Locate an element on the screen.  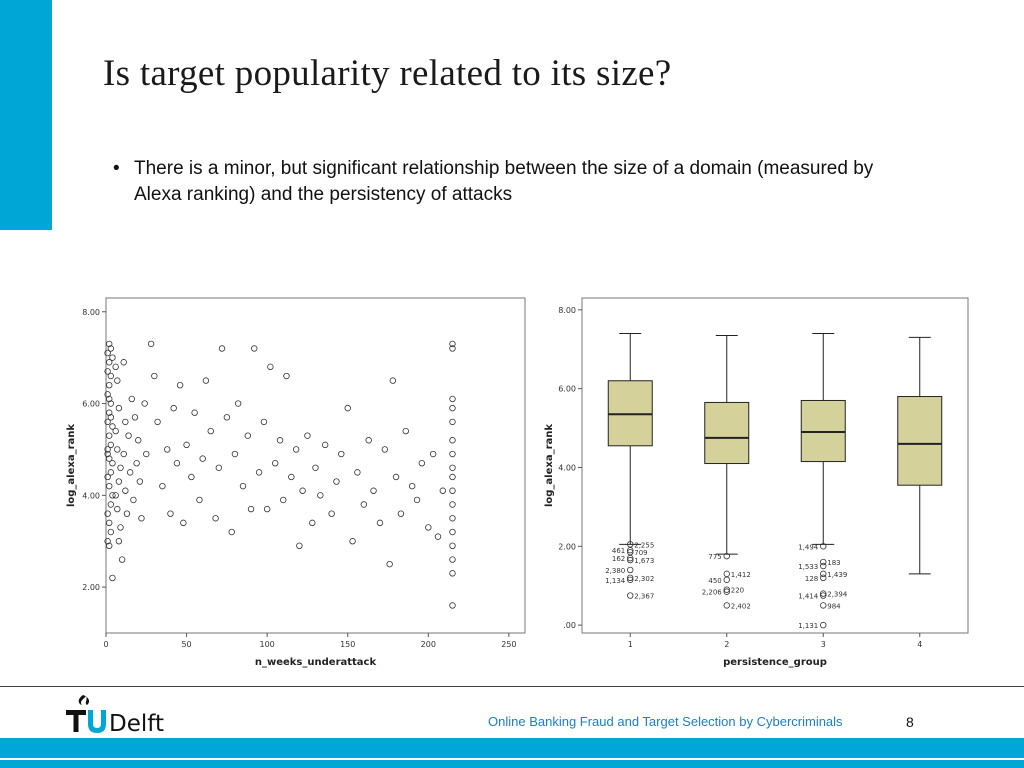
outlier-label: 984 is located at coordinates (834, 606).